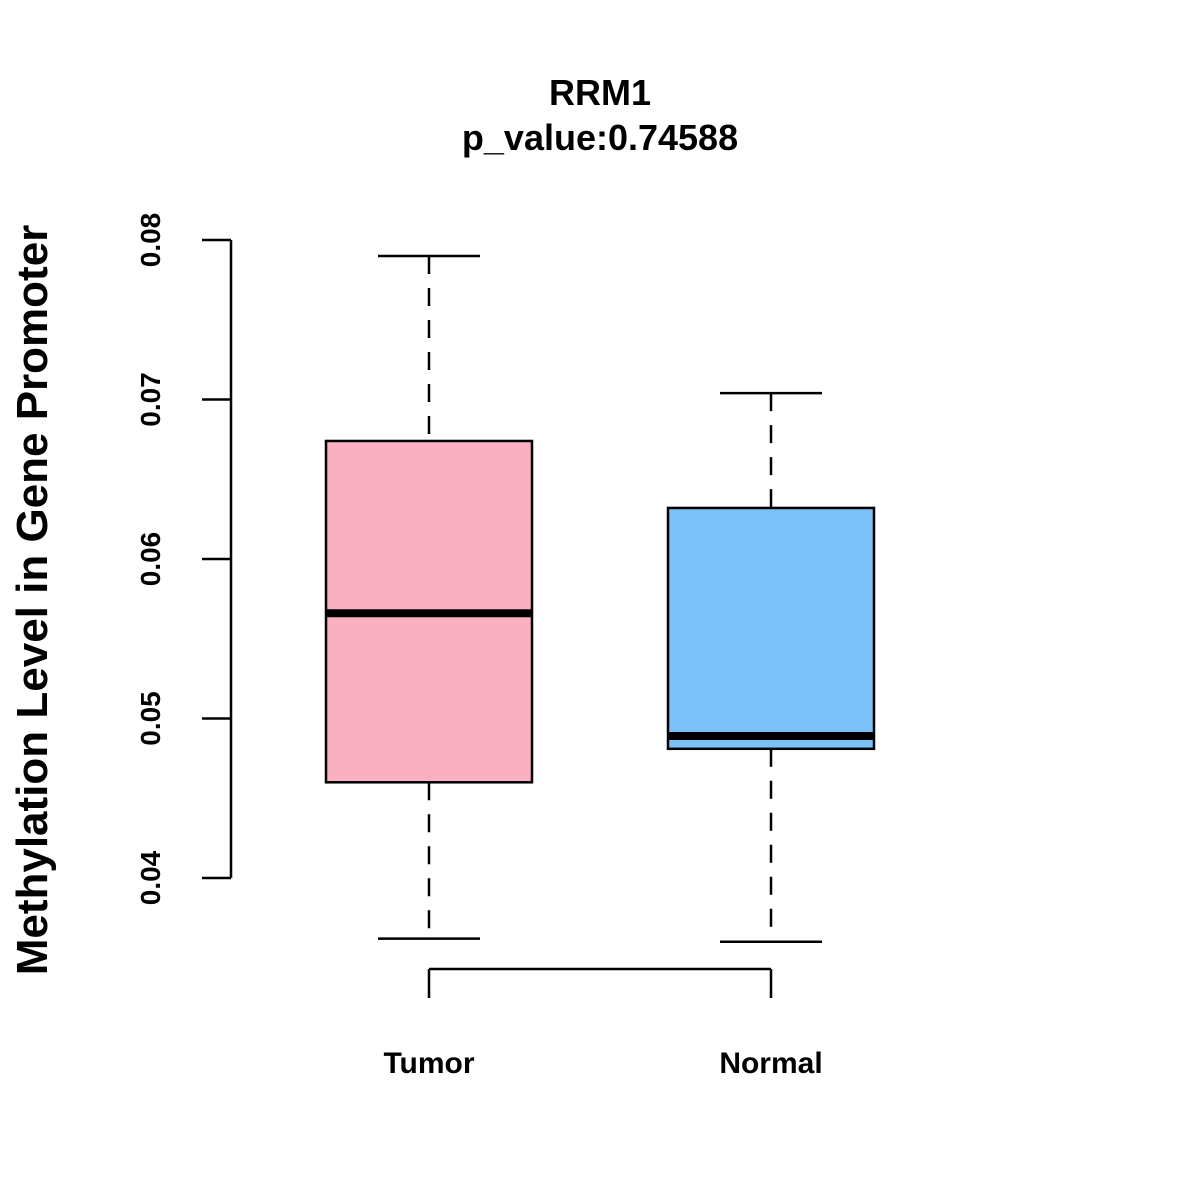 This screenshot has width=1200, height=1200. I want to click on box-normal, so click(771, 667).